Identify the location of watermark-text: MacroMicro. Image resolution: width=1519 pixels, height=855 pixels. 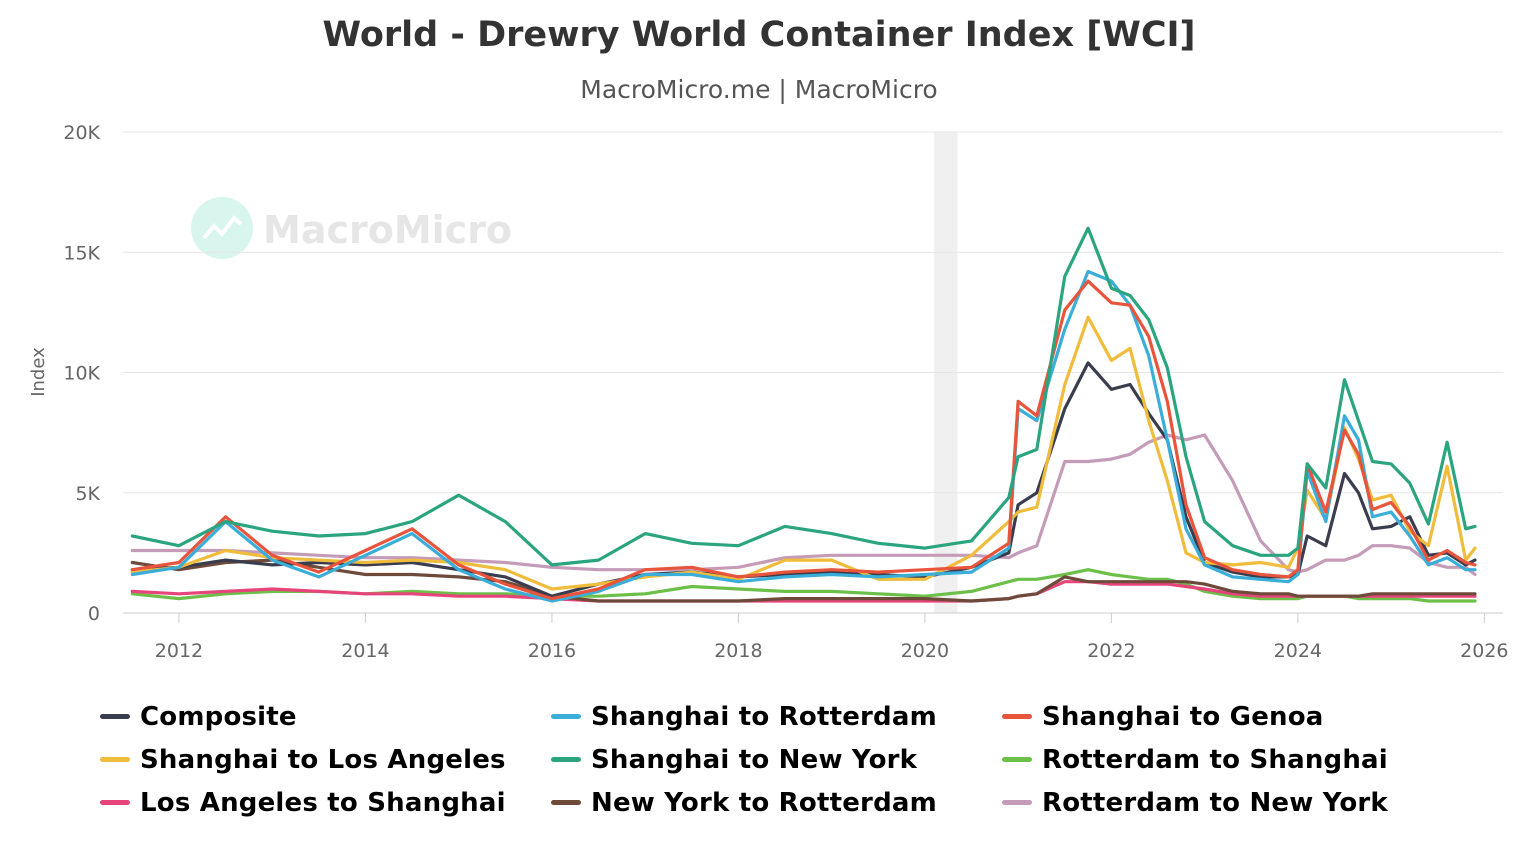
(387, 230).